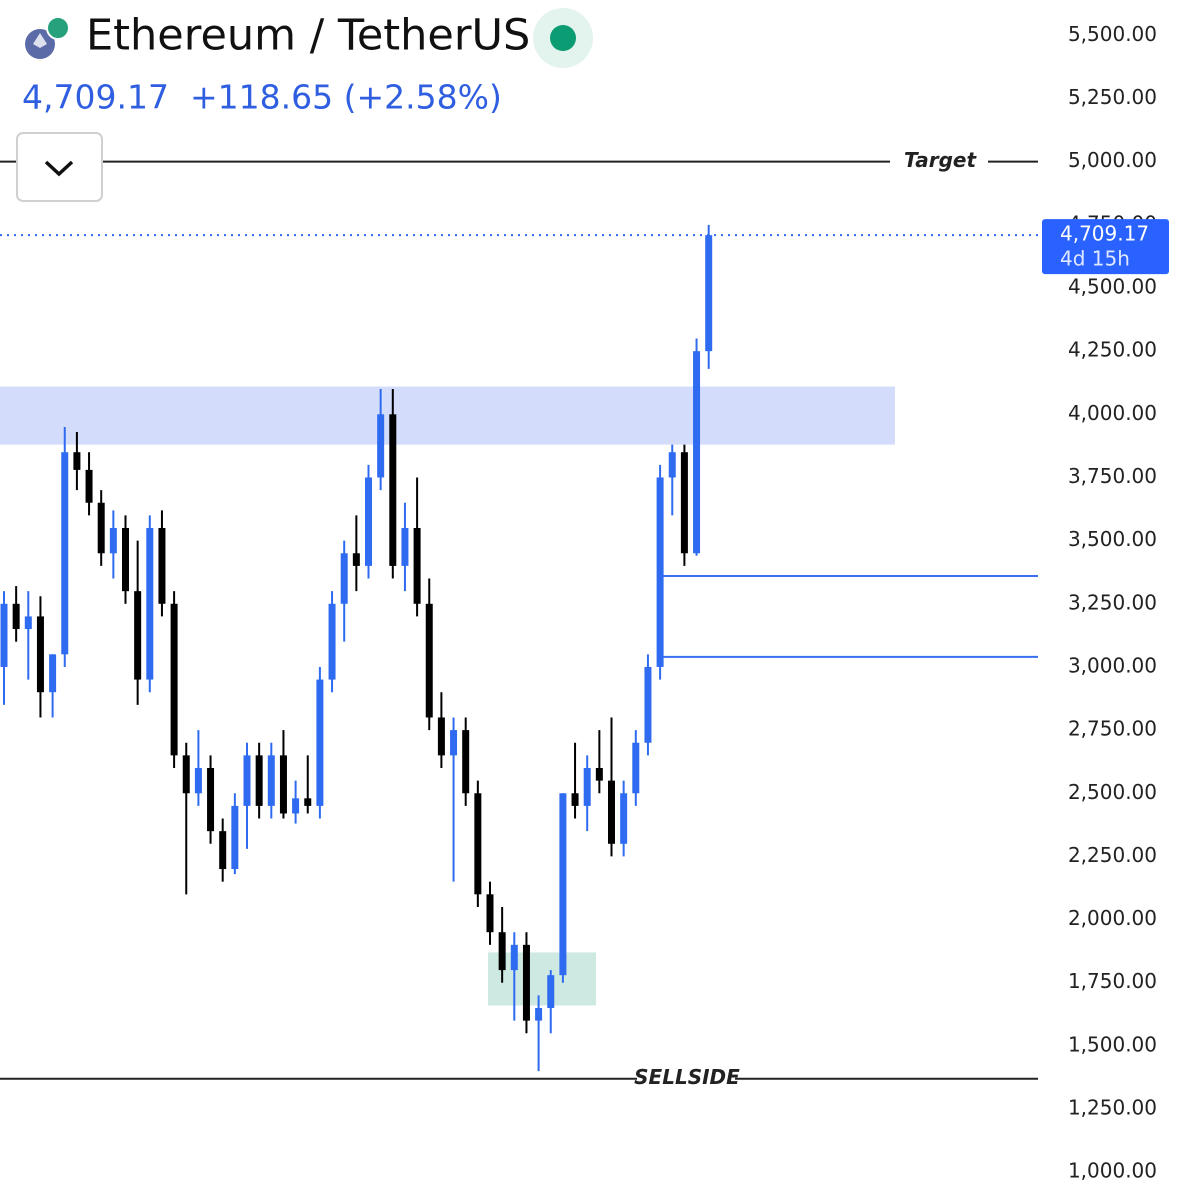 The image size is (1196, 1200). Describe the element at coordinates (1112, 855) in the screenshot. I see `y-tick-label: 2,250.00` at that location.